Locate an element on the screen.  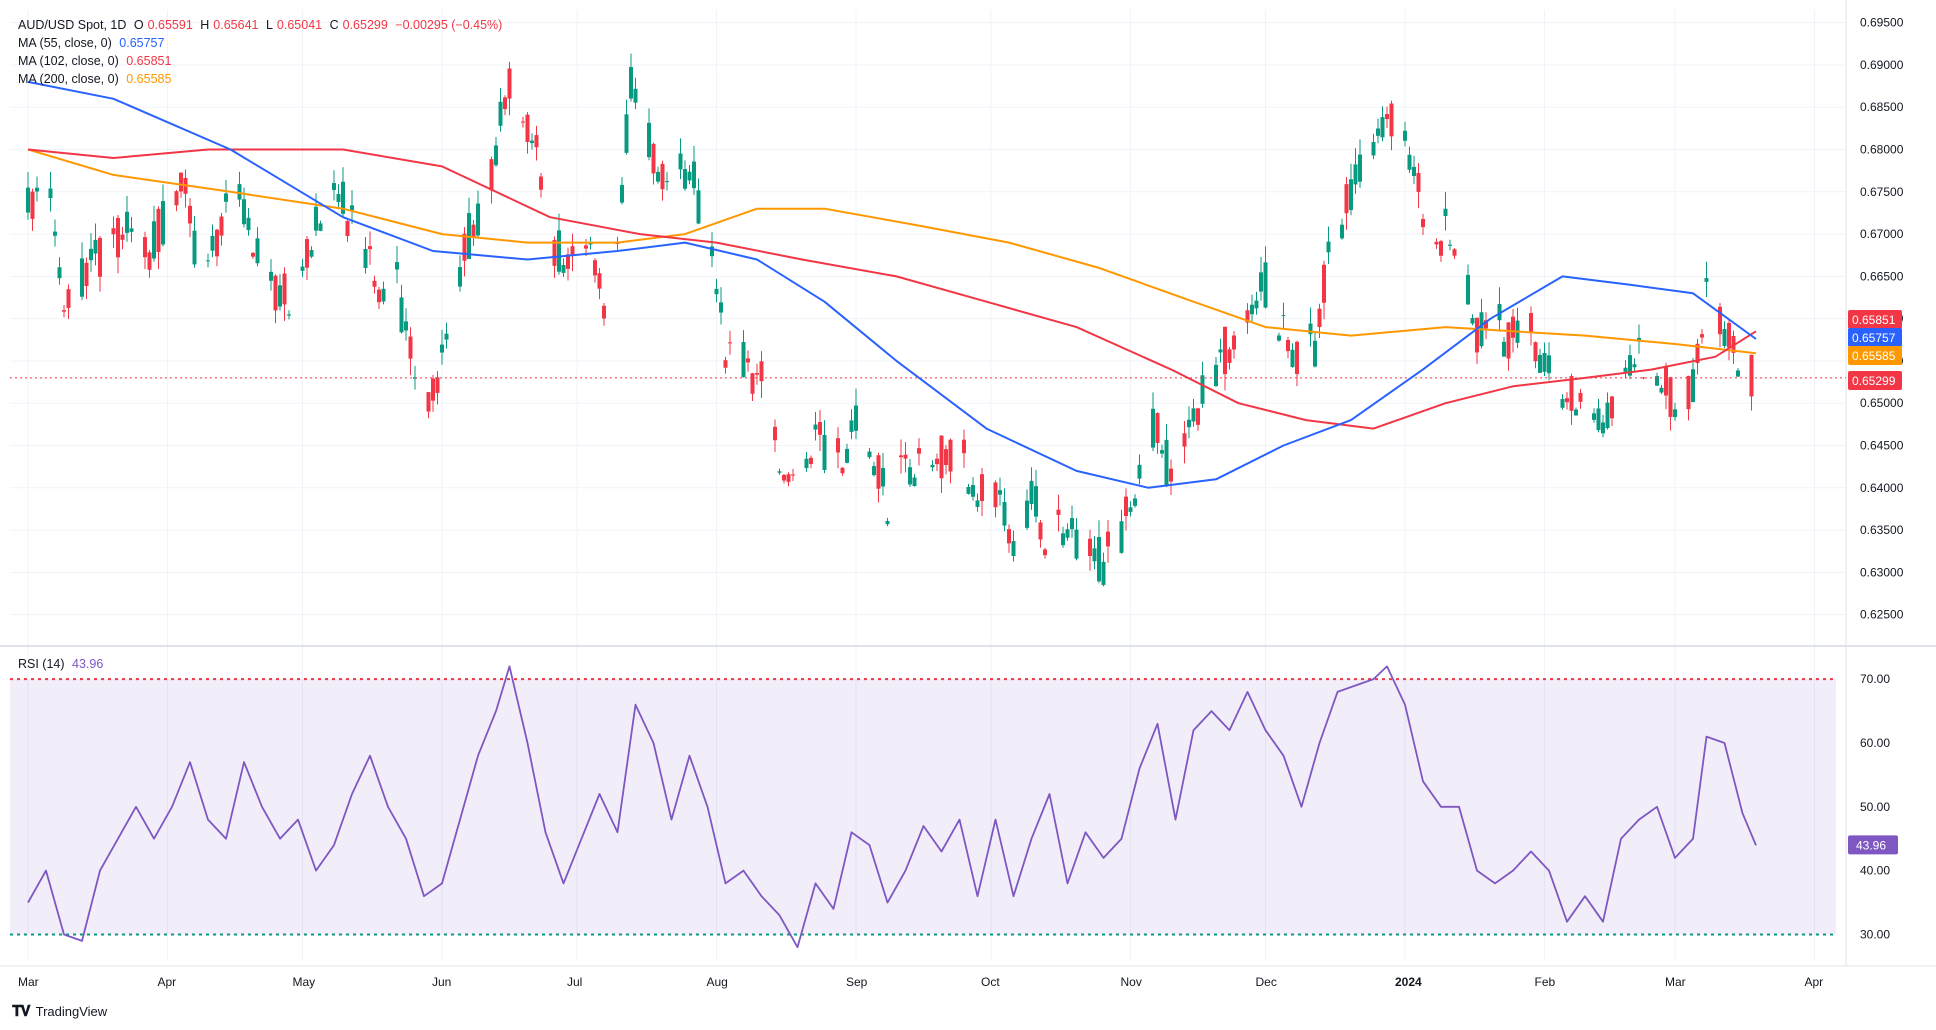
rsi-tick-label: 70.00 is located at coordinates (1875, 679).